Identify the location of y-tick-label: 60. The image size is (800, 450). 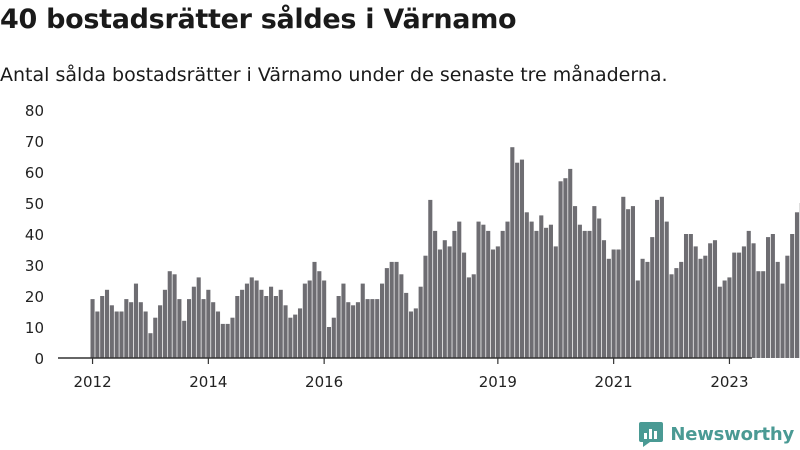
(34, 173).